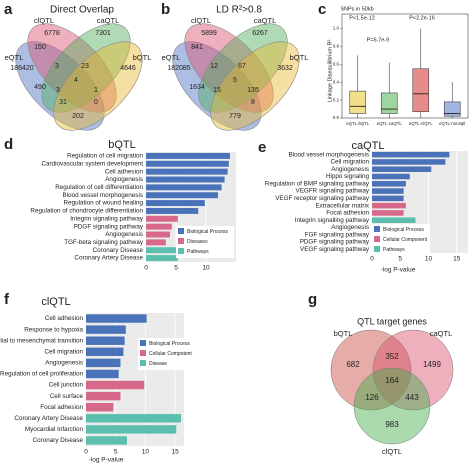 Image resolution: width=474 pixels, height=465 pixels. What do you see at coordinates (197, 242) in the screenshot?
I see `legend-label: Diseases` at bounding box center [197, 242].